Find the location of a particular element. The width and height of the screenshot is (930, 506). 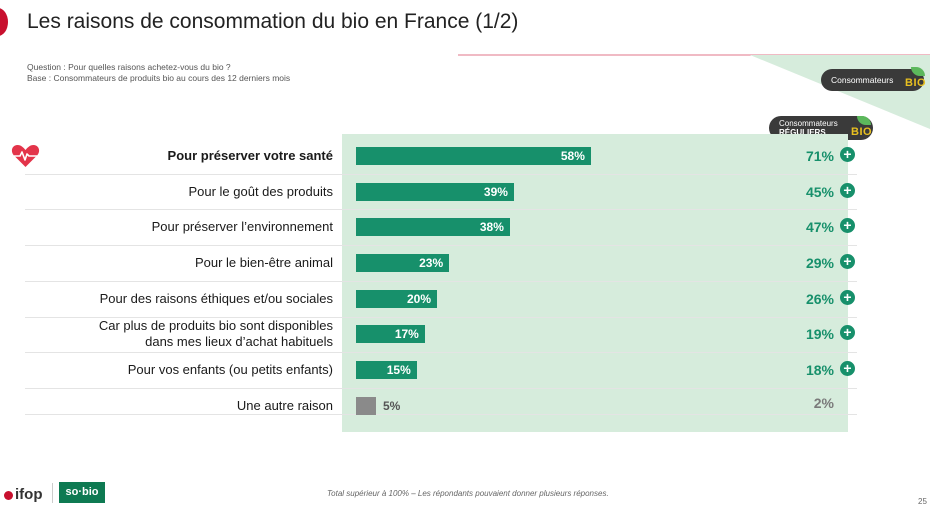

bar-value-label: 39% is located at coordinates (495, 191).